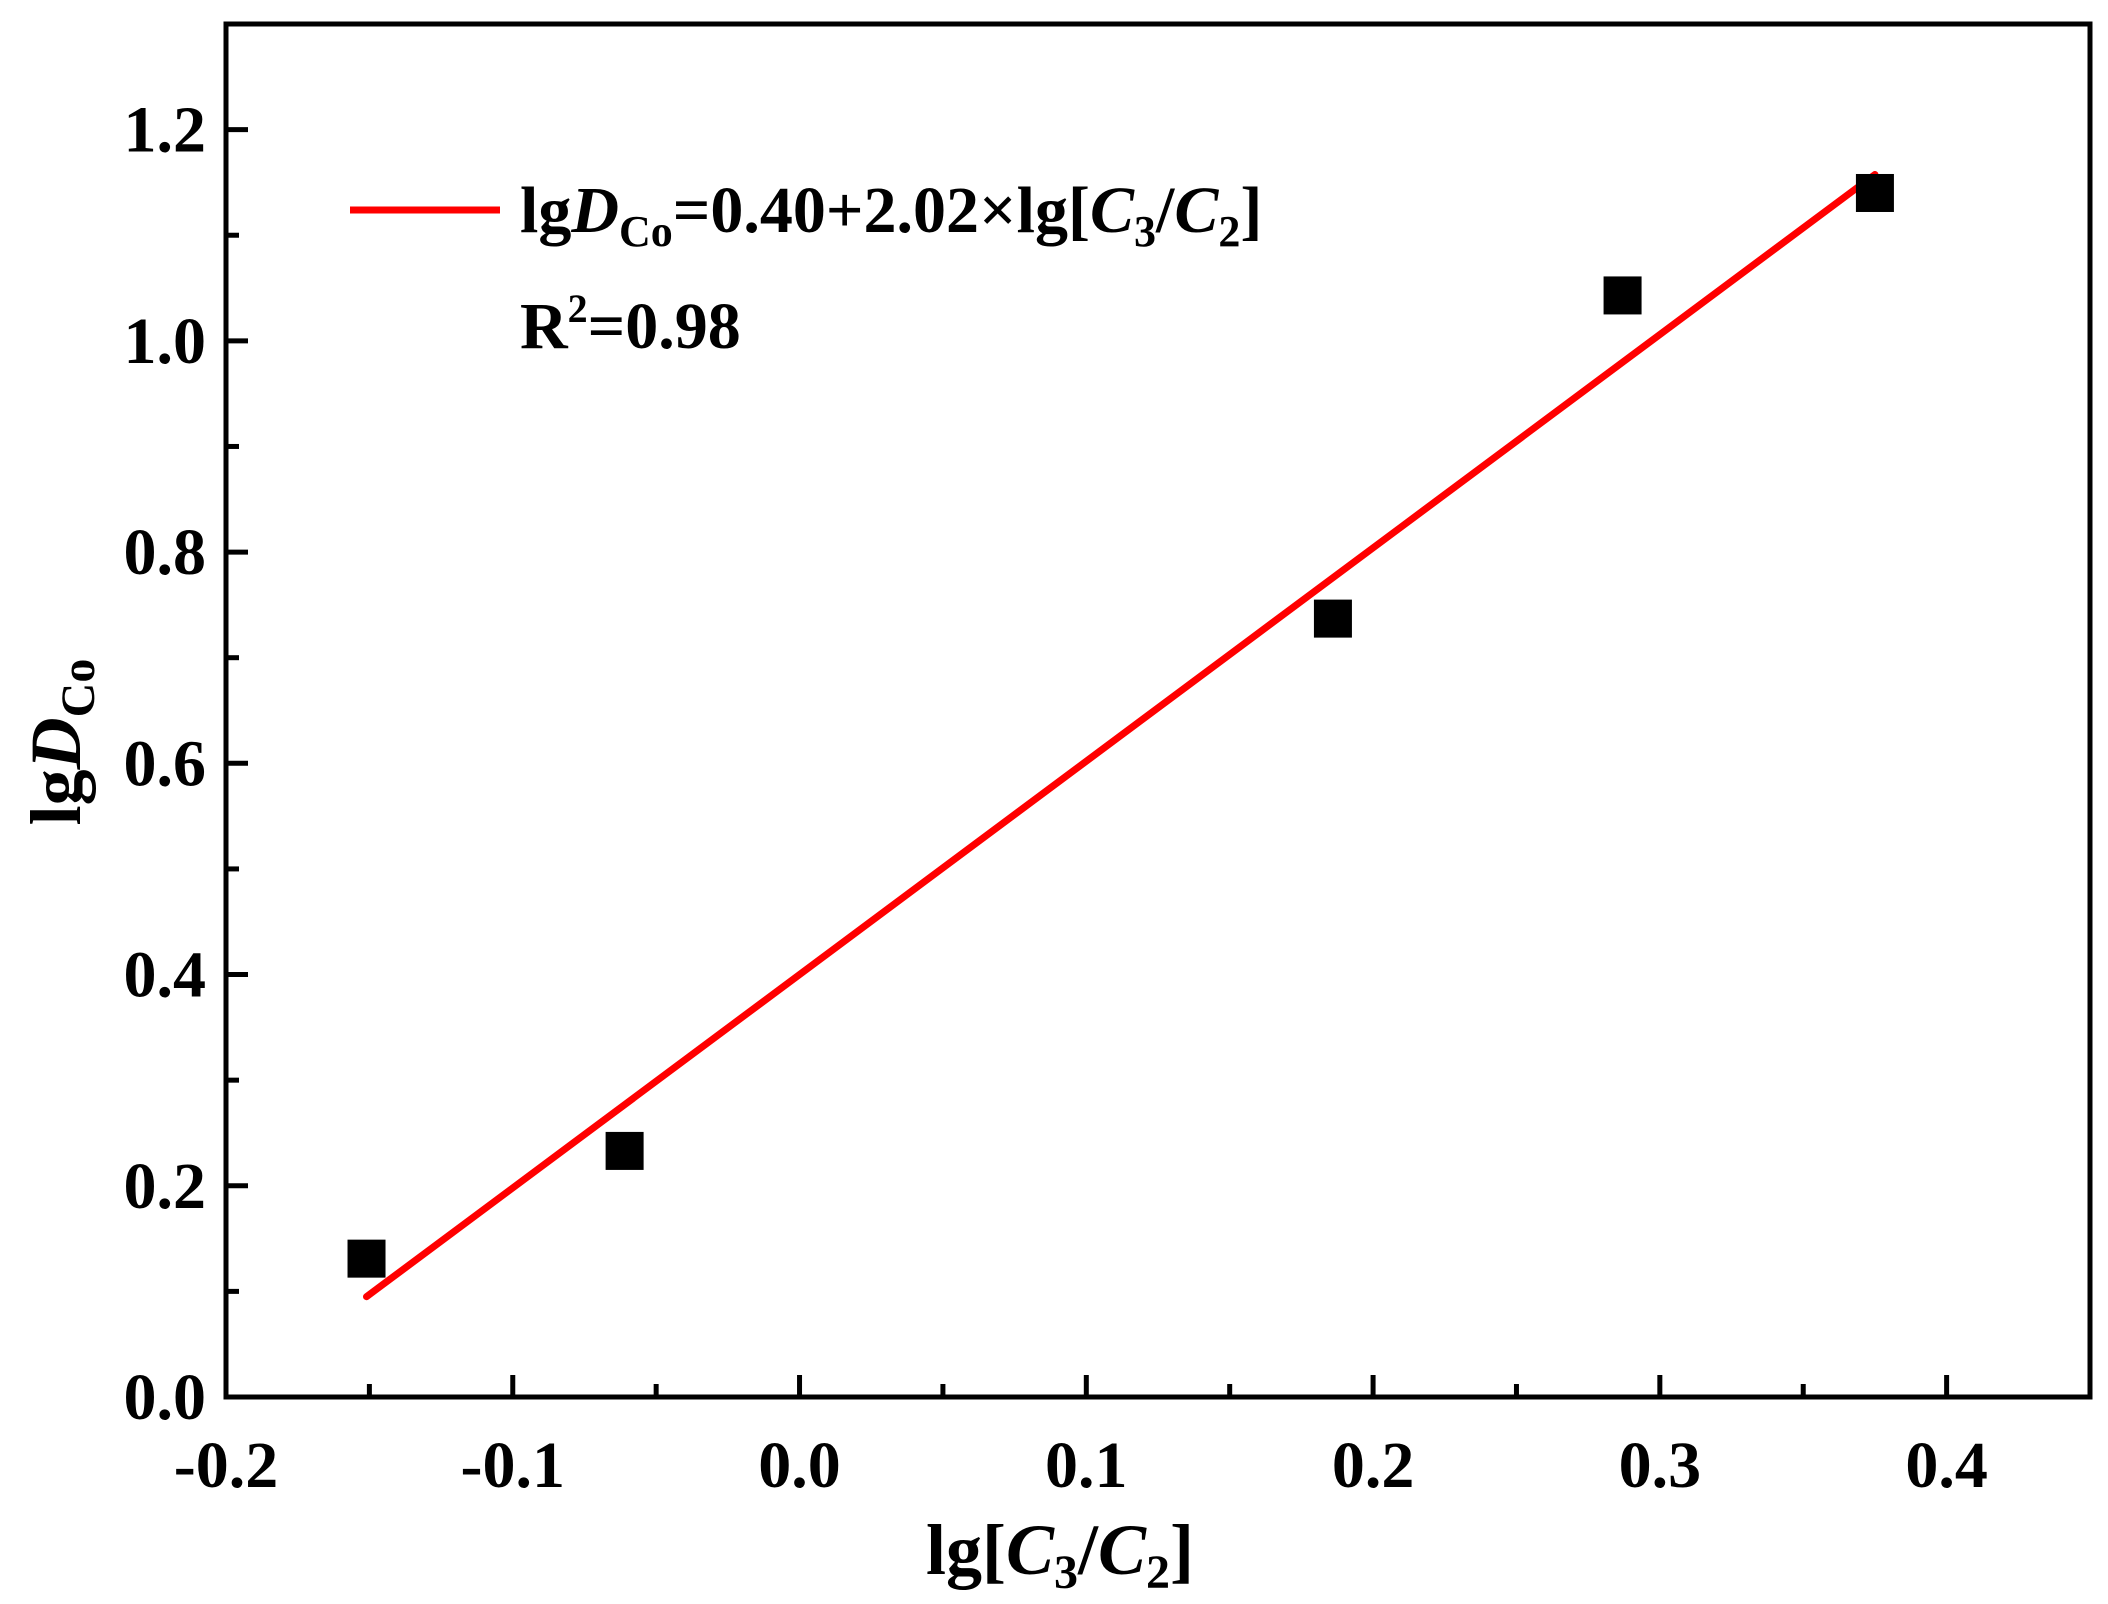 This screenshot has width=2108, height=1604. Describe the element at coordinates (1946, 1465) in the screenshot. I see `x-tick-label: 0.4` at that location.